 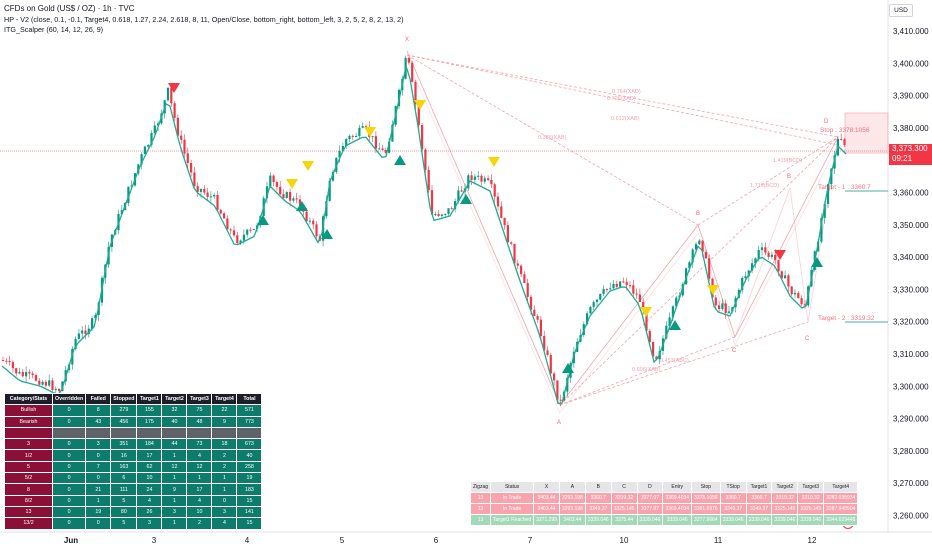 What do you see at coordinates (54, 29) in the screenshot?
I see `indicator-itg-scalper: ITG_Scalper (60, 14, 12, 26, 9)` at bounding box center [54, 29].